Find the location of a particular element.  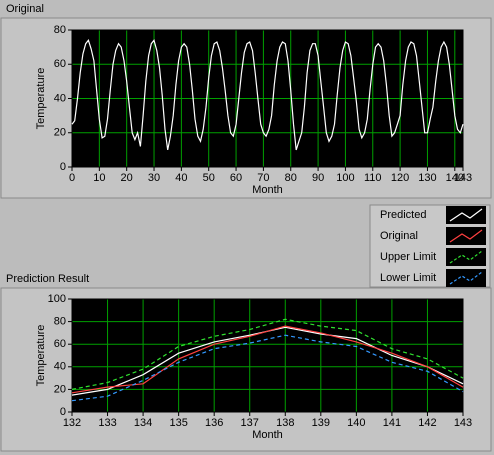

x-tick-label: 132 is located at coordinates (72, 423).